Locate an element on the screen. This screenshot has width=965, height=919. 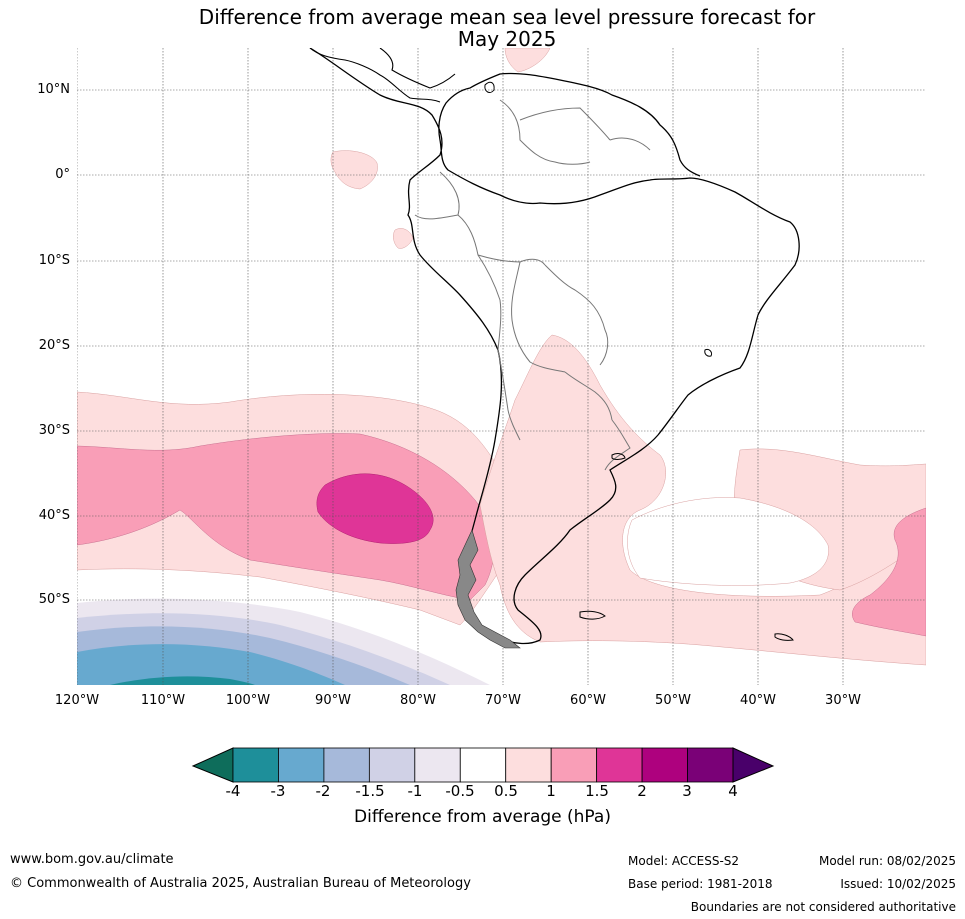
lon-label-80w: 80°W is located at coordinates (418, 700).